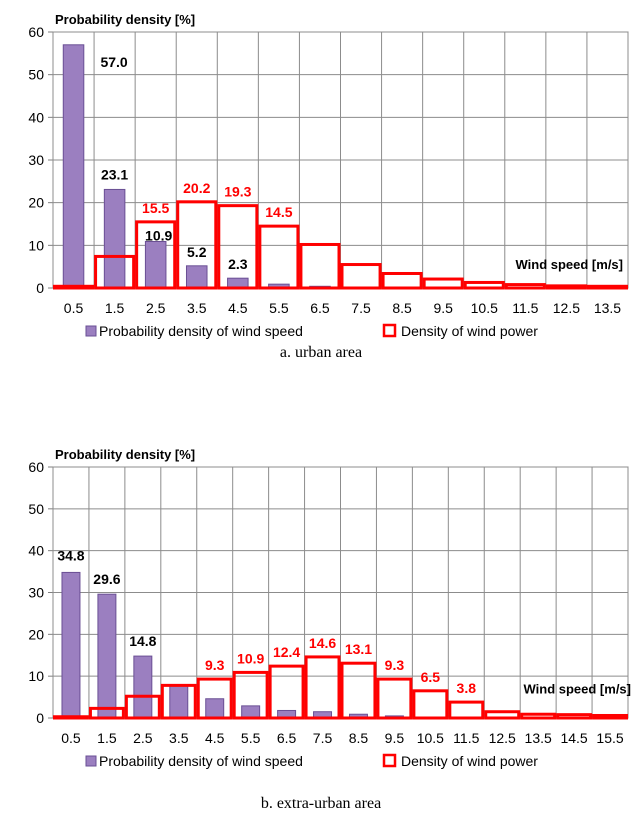  I want to click on power-data-label: 19.3, so click(237, 192).